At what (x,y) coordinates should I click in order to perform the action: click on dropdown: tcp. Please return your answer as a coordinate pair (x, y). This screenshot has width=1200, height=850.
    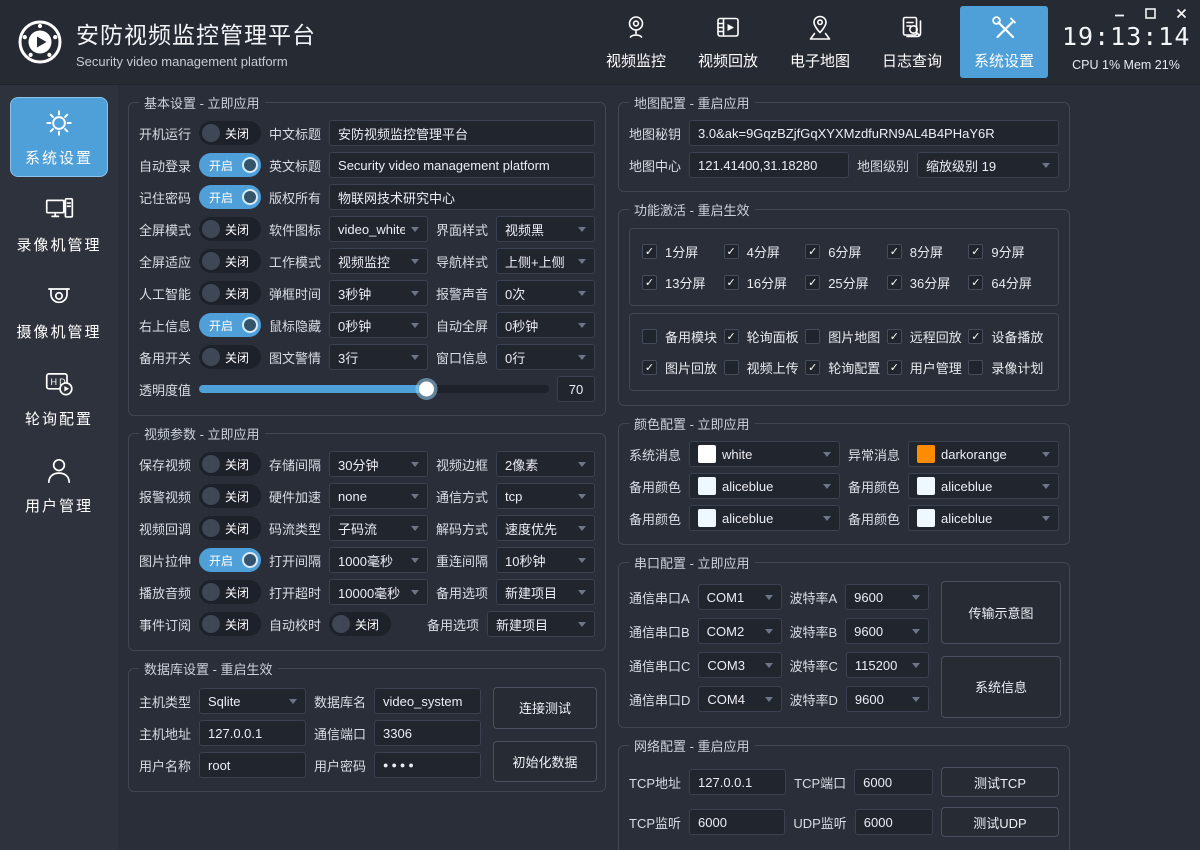
    Looking at the image, I should click on (546, 496).